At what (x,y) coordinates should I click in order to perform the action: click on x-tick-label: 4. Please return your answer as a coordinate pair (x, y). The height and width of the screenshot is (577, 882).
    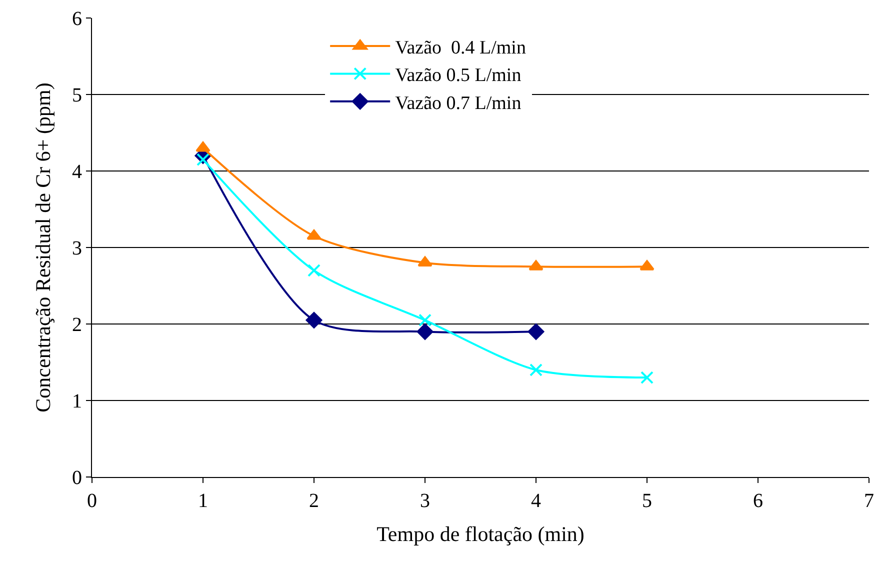
    Looking at the image, I should click on (536, 501).